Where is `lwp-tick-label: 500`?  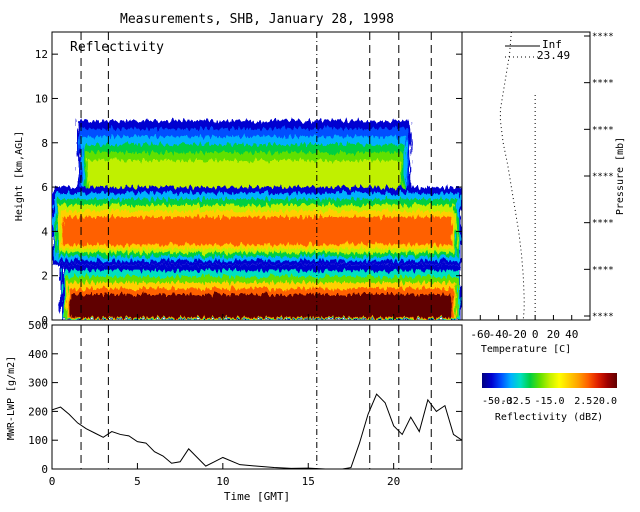
lwp-tick-label: 500 is located at coordinates (38, 325).